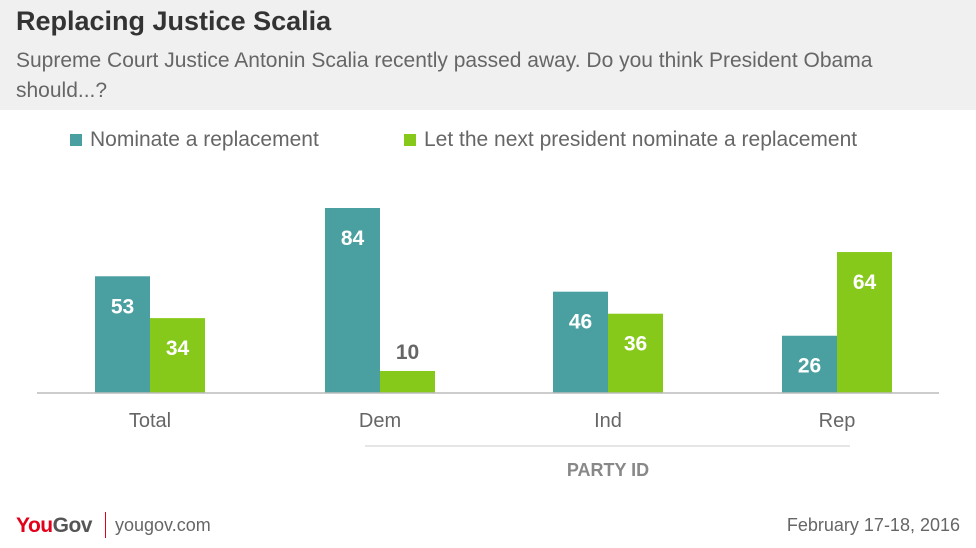 The height and width of the screenshot is (548, 976). Describe the element at coordinates (580, 342) in the screenshot. I see `bar-ind-s1` at that location.